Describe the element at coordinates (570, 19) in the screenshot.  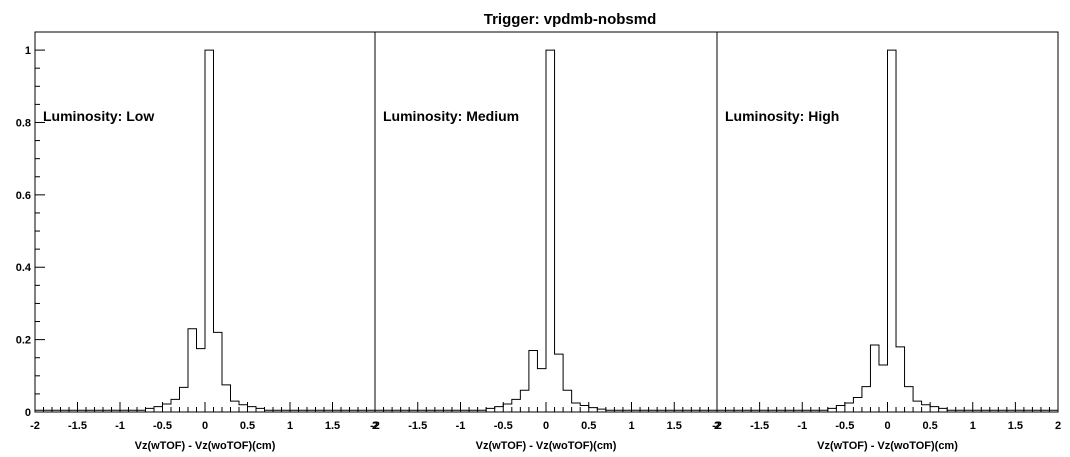
I see `figure-title: Trigger: vpdmb-nobsmd` at that location.